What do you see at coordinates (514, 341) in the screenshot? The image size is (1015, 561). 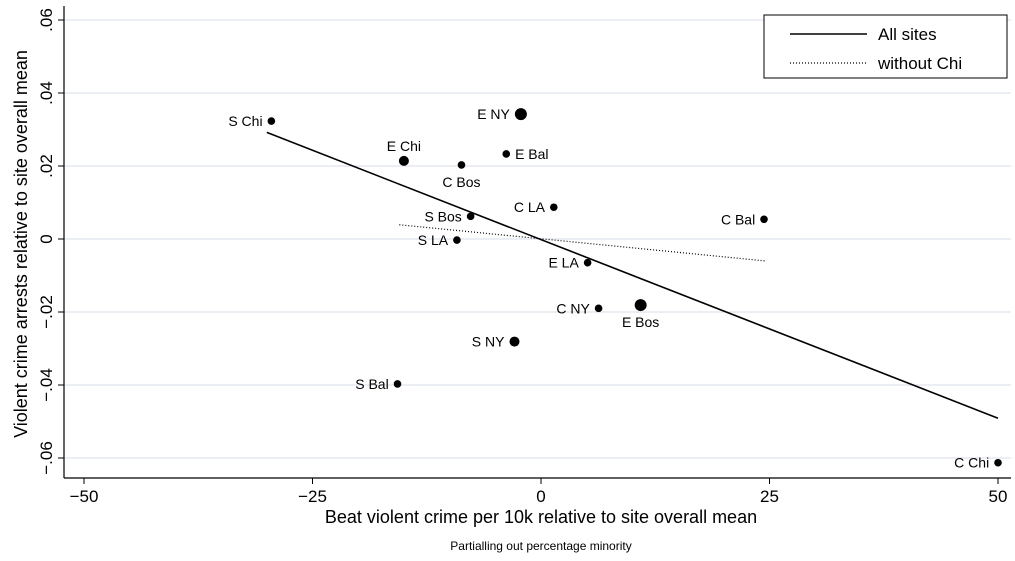 I see `point-s-ny` at bounding box center [514, 341].